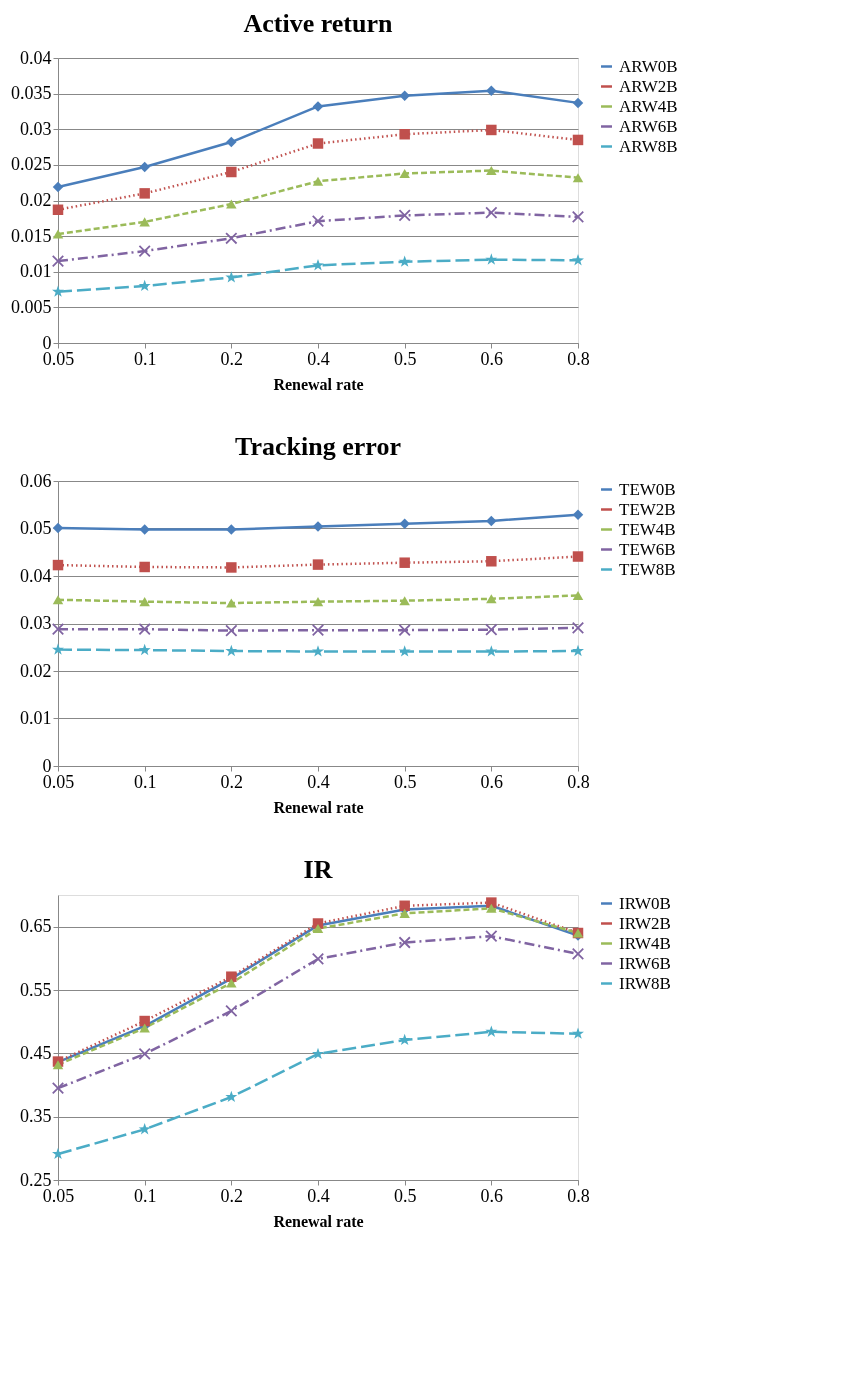 Image resolution: width=863 pixels, height=1395 pixels. What do you see at coordinates (648, 86) in the screenshot?
I see `legend-label: ARW2B` at bounding box center [648, 86].